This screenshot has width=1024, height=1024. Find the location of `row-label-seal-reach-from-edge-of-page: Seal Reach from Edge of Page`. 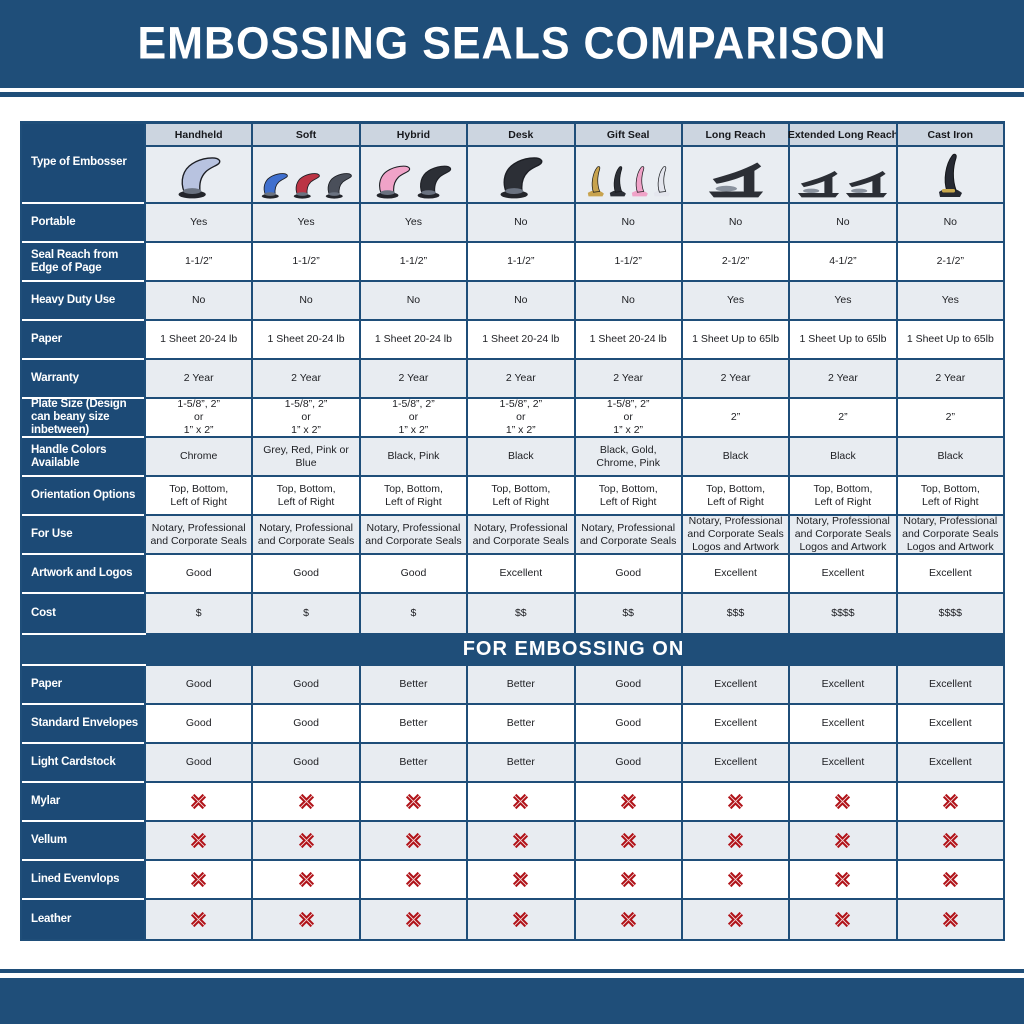

row-label-seal-reach-from-edge-of-page: Seal Reach from Edge of Page is located at coordinates (83, 262).